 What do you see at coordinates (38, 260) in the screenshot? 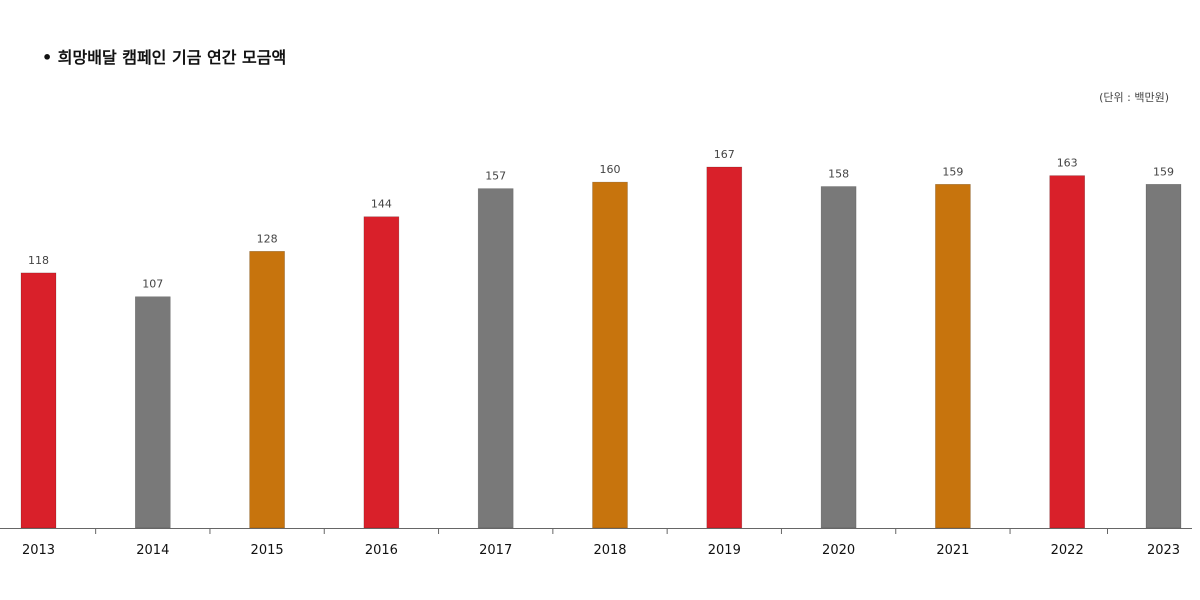
I see `value-label-2013: 118` at bounding box center [38, 260].